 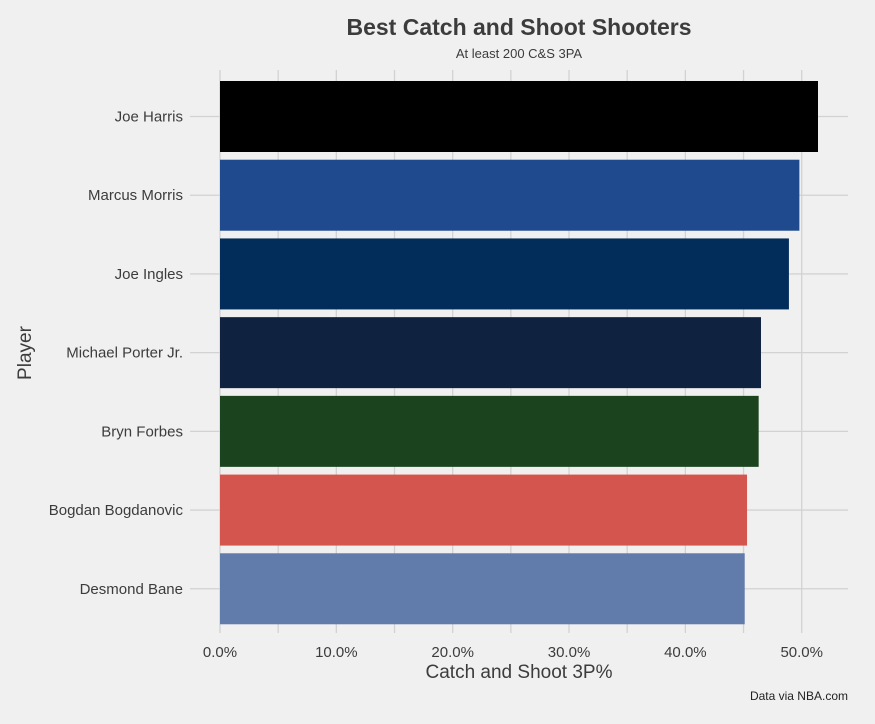 What do you see at coordinates (801, 652) in the screenshot?
I see `x-tick-label: 50.0%` at bounding box center [801, 652].